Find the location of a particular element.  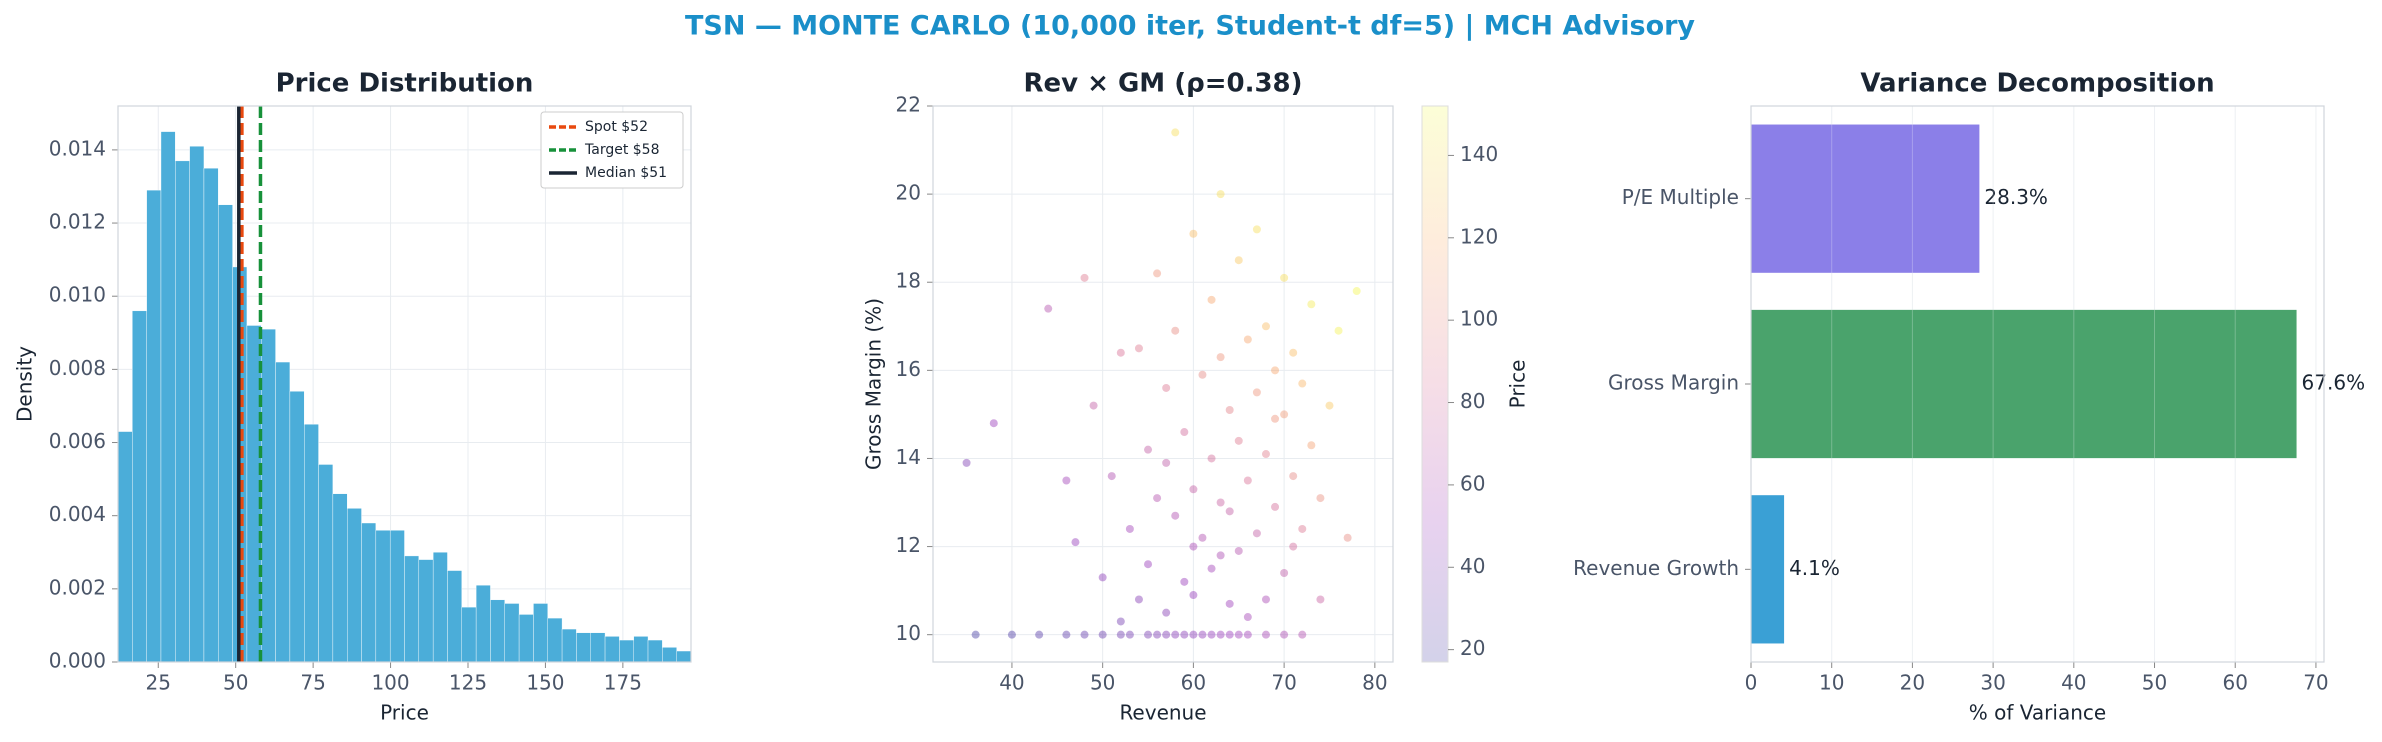

colorbar-tick-label: 80 is located at coordinates (1472, 401).